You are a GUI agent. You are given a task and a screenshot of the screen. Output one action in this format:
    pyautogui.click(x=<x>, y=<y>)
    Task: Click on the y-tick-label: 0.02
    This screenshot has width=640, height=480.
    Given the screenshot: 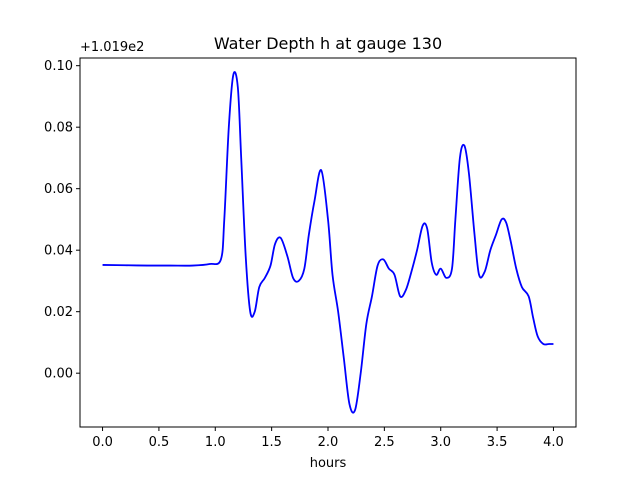 What is the action you would take?
    pyautogui.click(x=58, y=312)
    